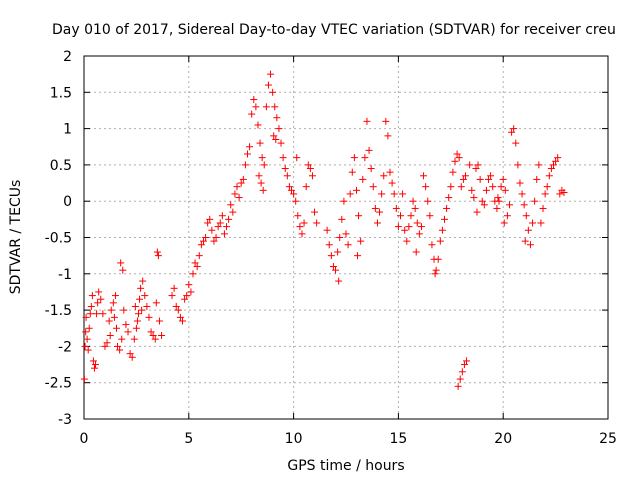 This screenshot has width=640, height=480. What do you see at coordinates (398, 439) in the screenshot?
I see `x-tick-label: 15` at bounding box center [398, 439].